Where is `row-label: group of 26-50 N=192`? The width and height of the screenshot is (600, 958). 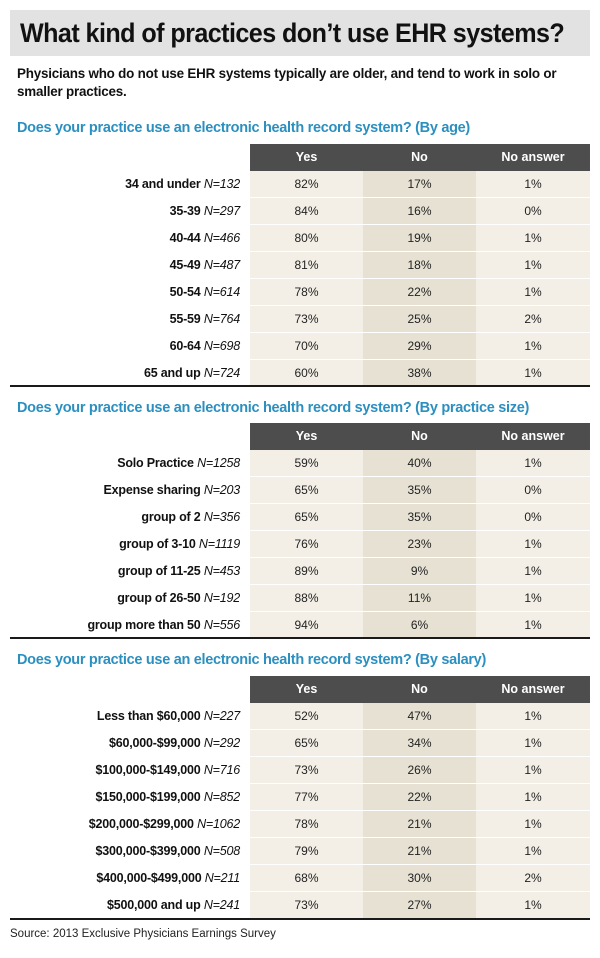
row-label: group of 26-50 N=192 is located at coordinates (125, 598).